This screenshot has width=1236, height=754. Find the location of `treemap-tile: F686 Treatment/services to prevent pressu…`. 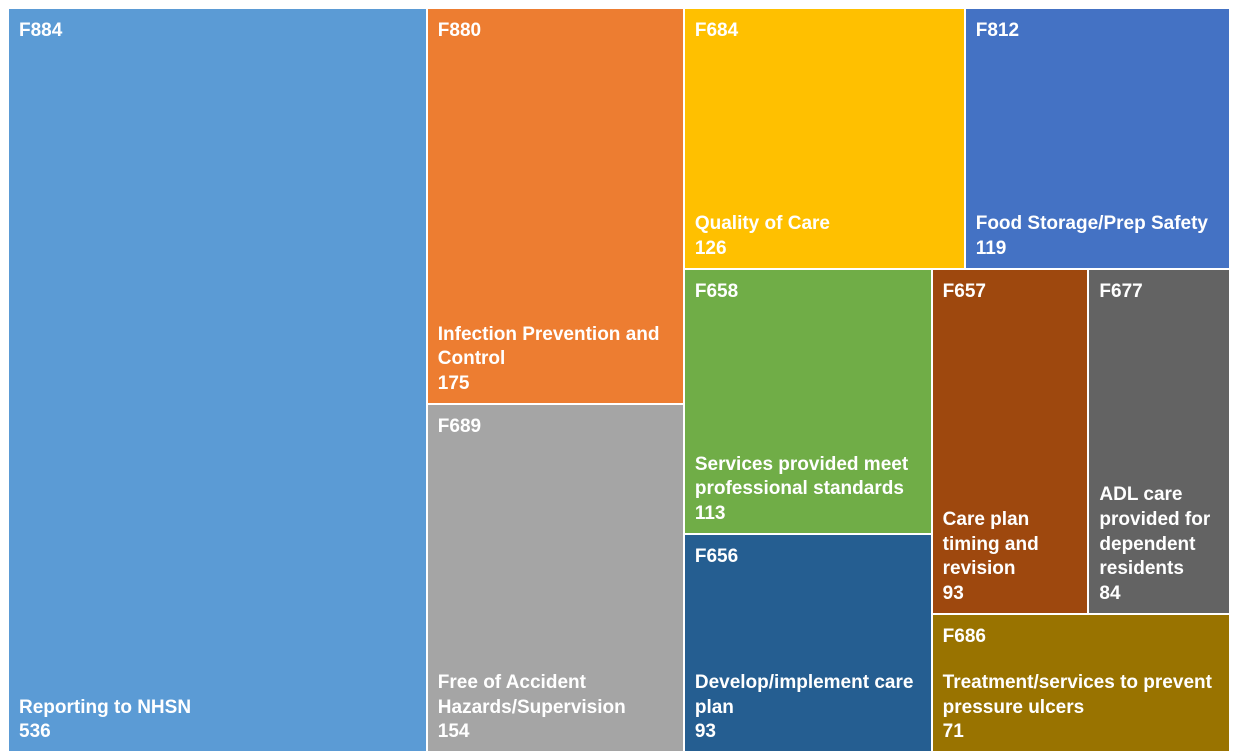

treemap-tile: F686 Treatment/services to prevent pressu… is located at coordinates (1080, 682).